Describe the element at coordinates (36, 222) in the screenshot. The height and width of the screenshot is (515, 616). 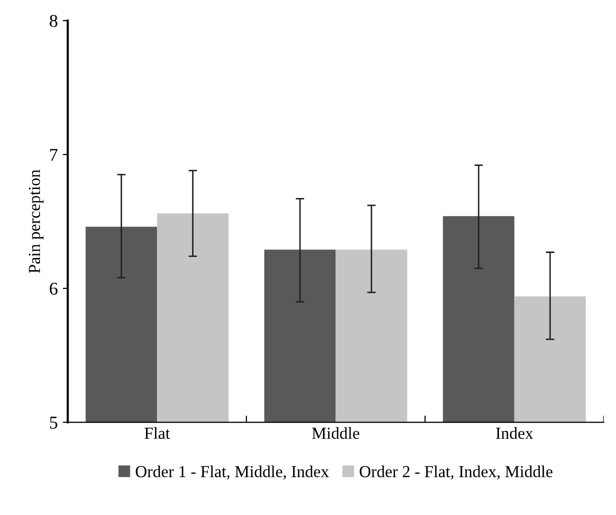
I see `y-axis-title: Pain perception` at that location.